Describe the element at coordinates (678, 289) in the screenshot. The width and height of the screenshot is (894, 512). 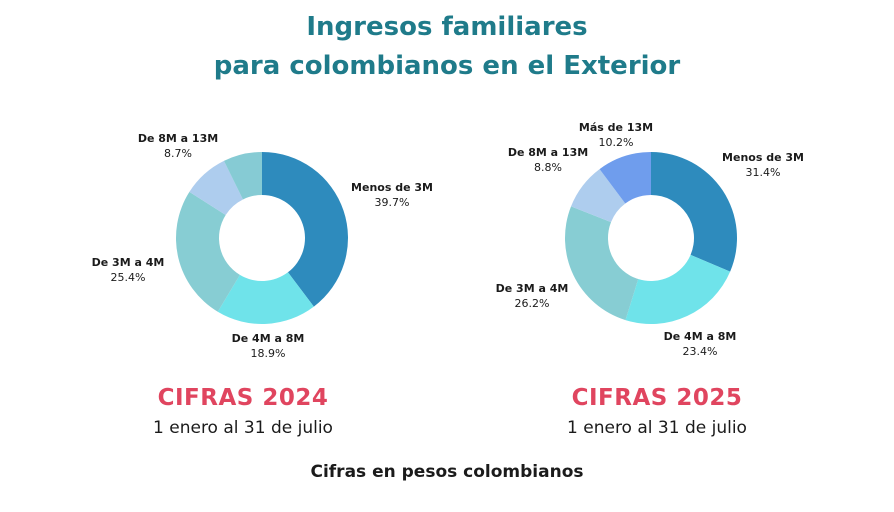
I see `chart-2025-slice-de-4m-a-8m` at that location.